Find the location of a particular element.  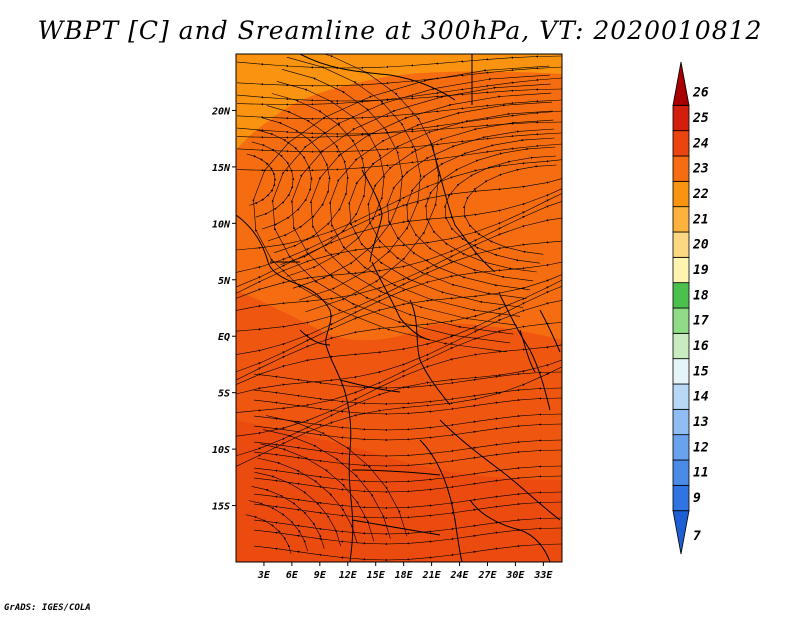

lon-label: 24E is located at coordinates (460, 575).